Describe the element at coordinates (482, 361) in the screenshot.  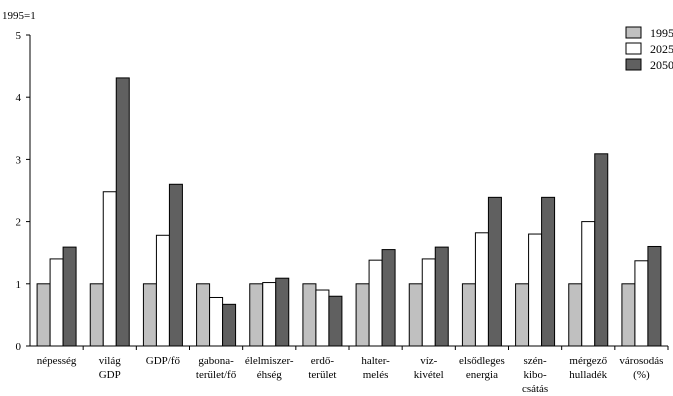
I see `x-tick-label-line: elsődleges` at that location.